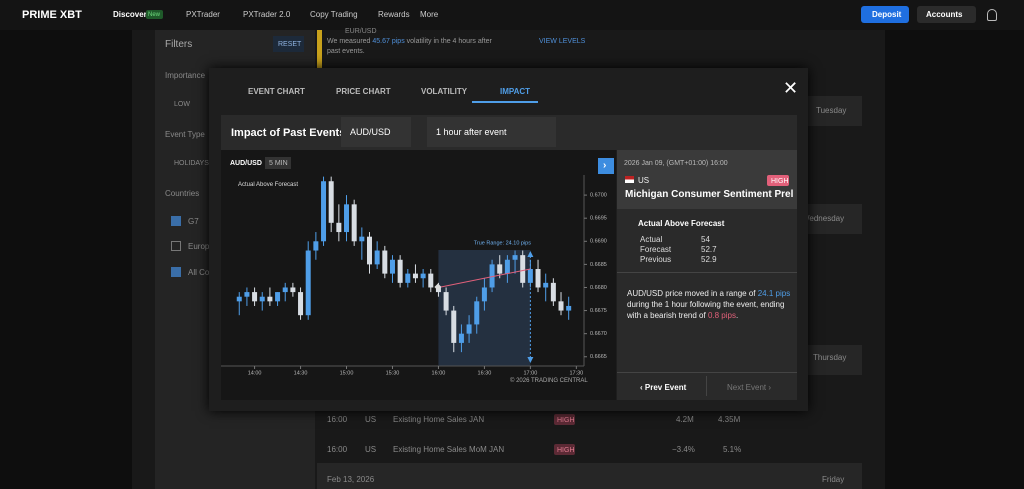 The image size is (1024, 489). What do you see at coordinates (301, 373) in the screenshot?
I see `x-tick-label: 14:30` at bounding box center [301, 373].